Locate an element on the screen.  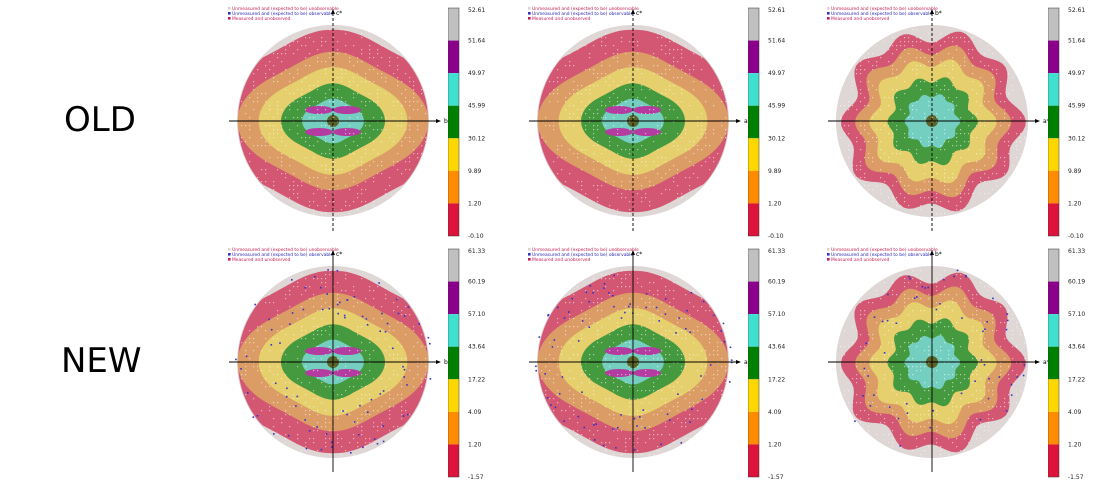
row-label-new: NEW is located at coordinates (101, 361).